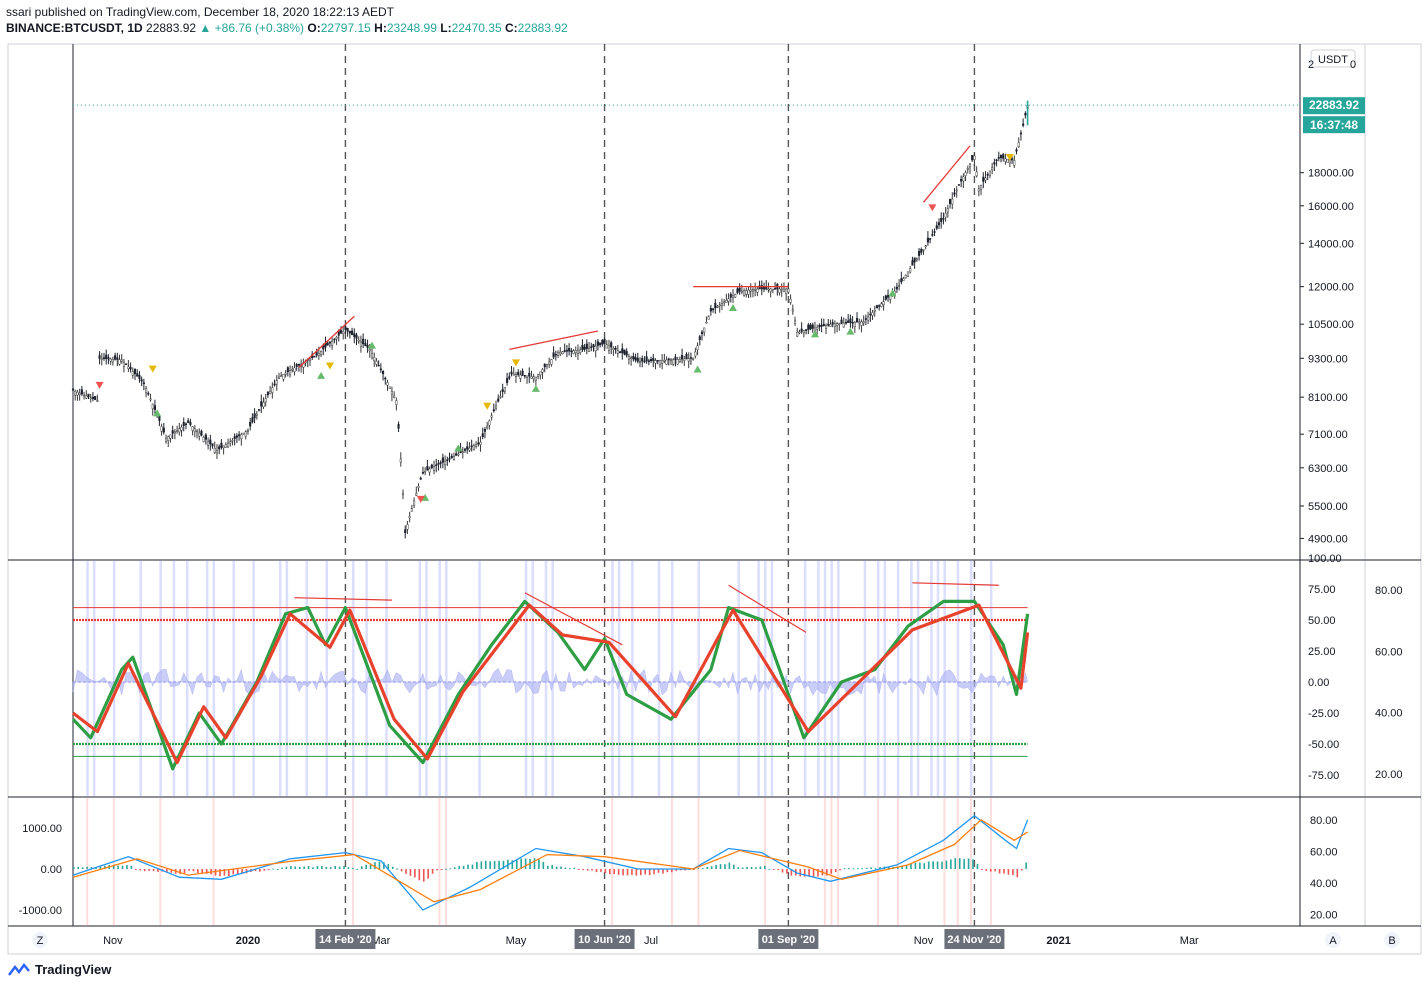 The width and height of the screenshot is (1427, 991). Describe the element at coordinates (1333, 940) in the screenshot. I see `axis-button-a: A` at that location.